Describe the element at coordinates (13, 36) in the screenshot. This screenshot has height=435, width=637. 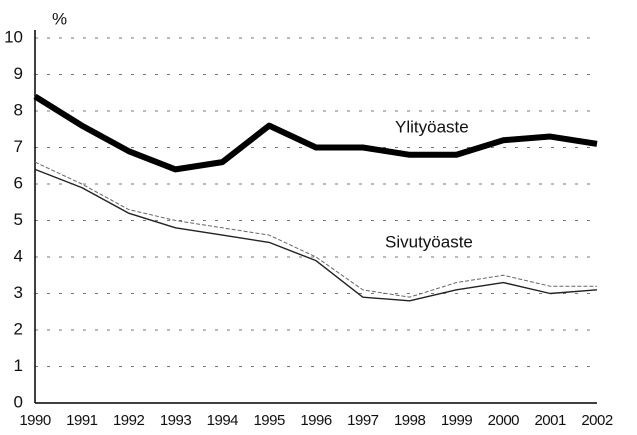
I see `y-tick-label: 10` at that location.